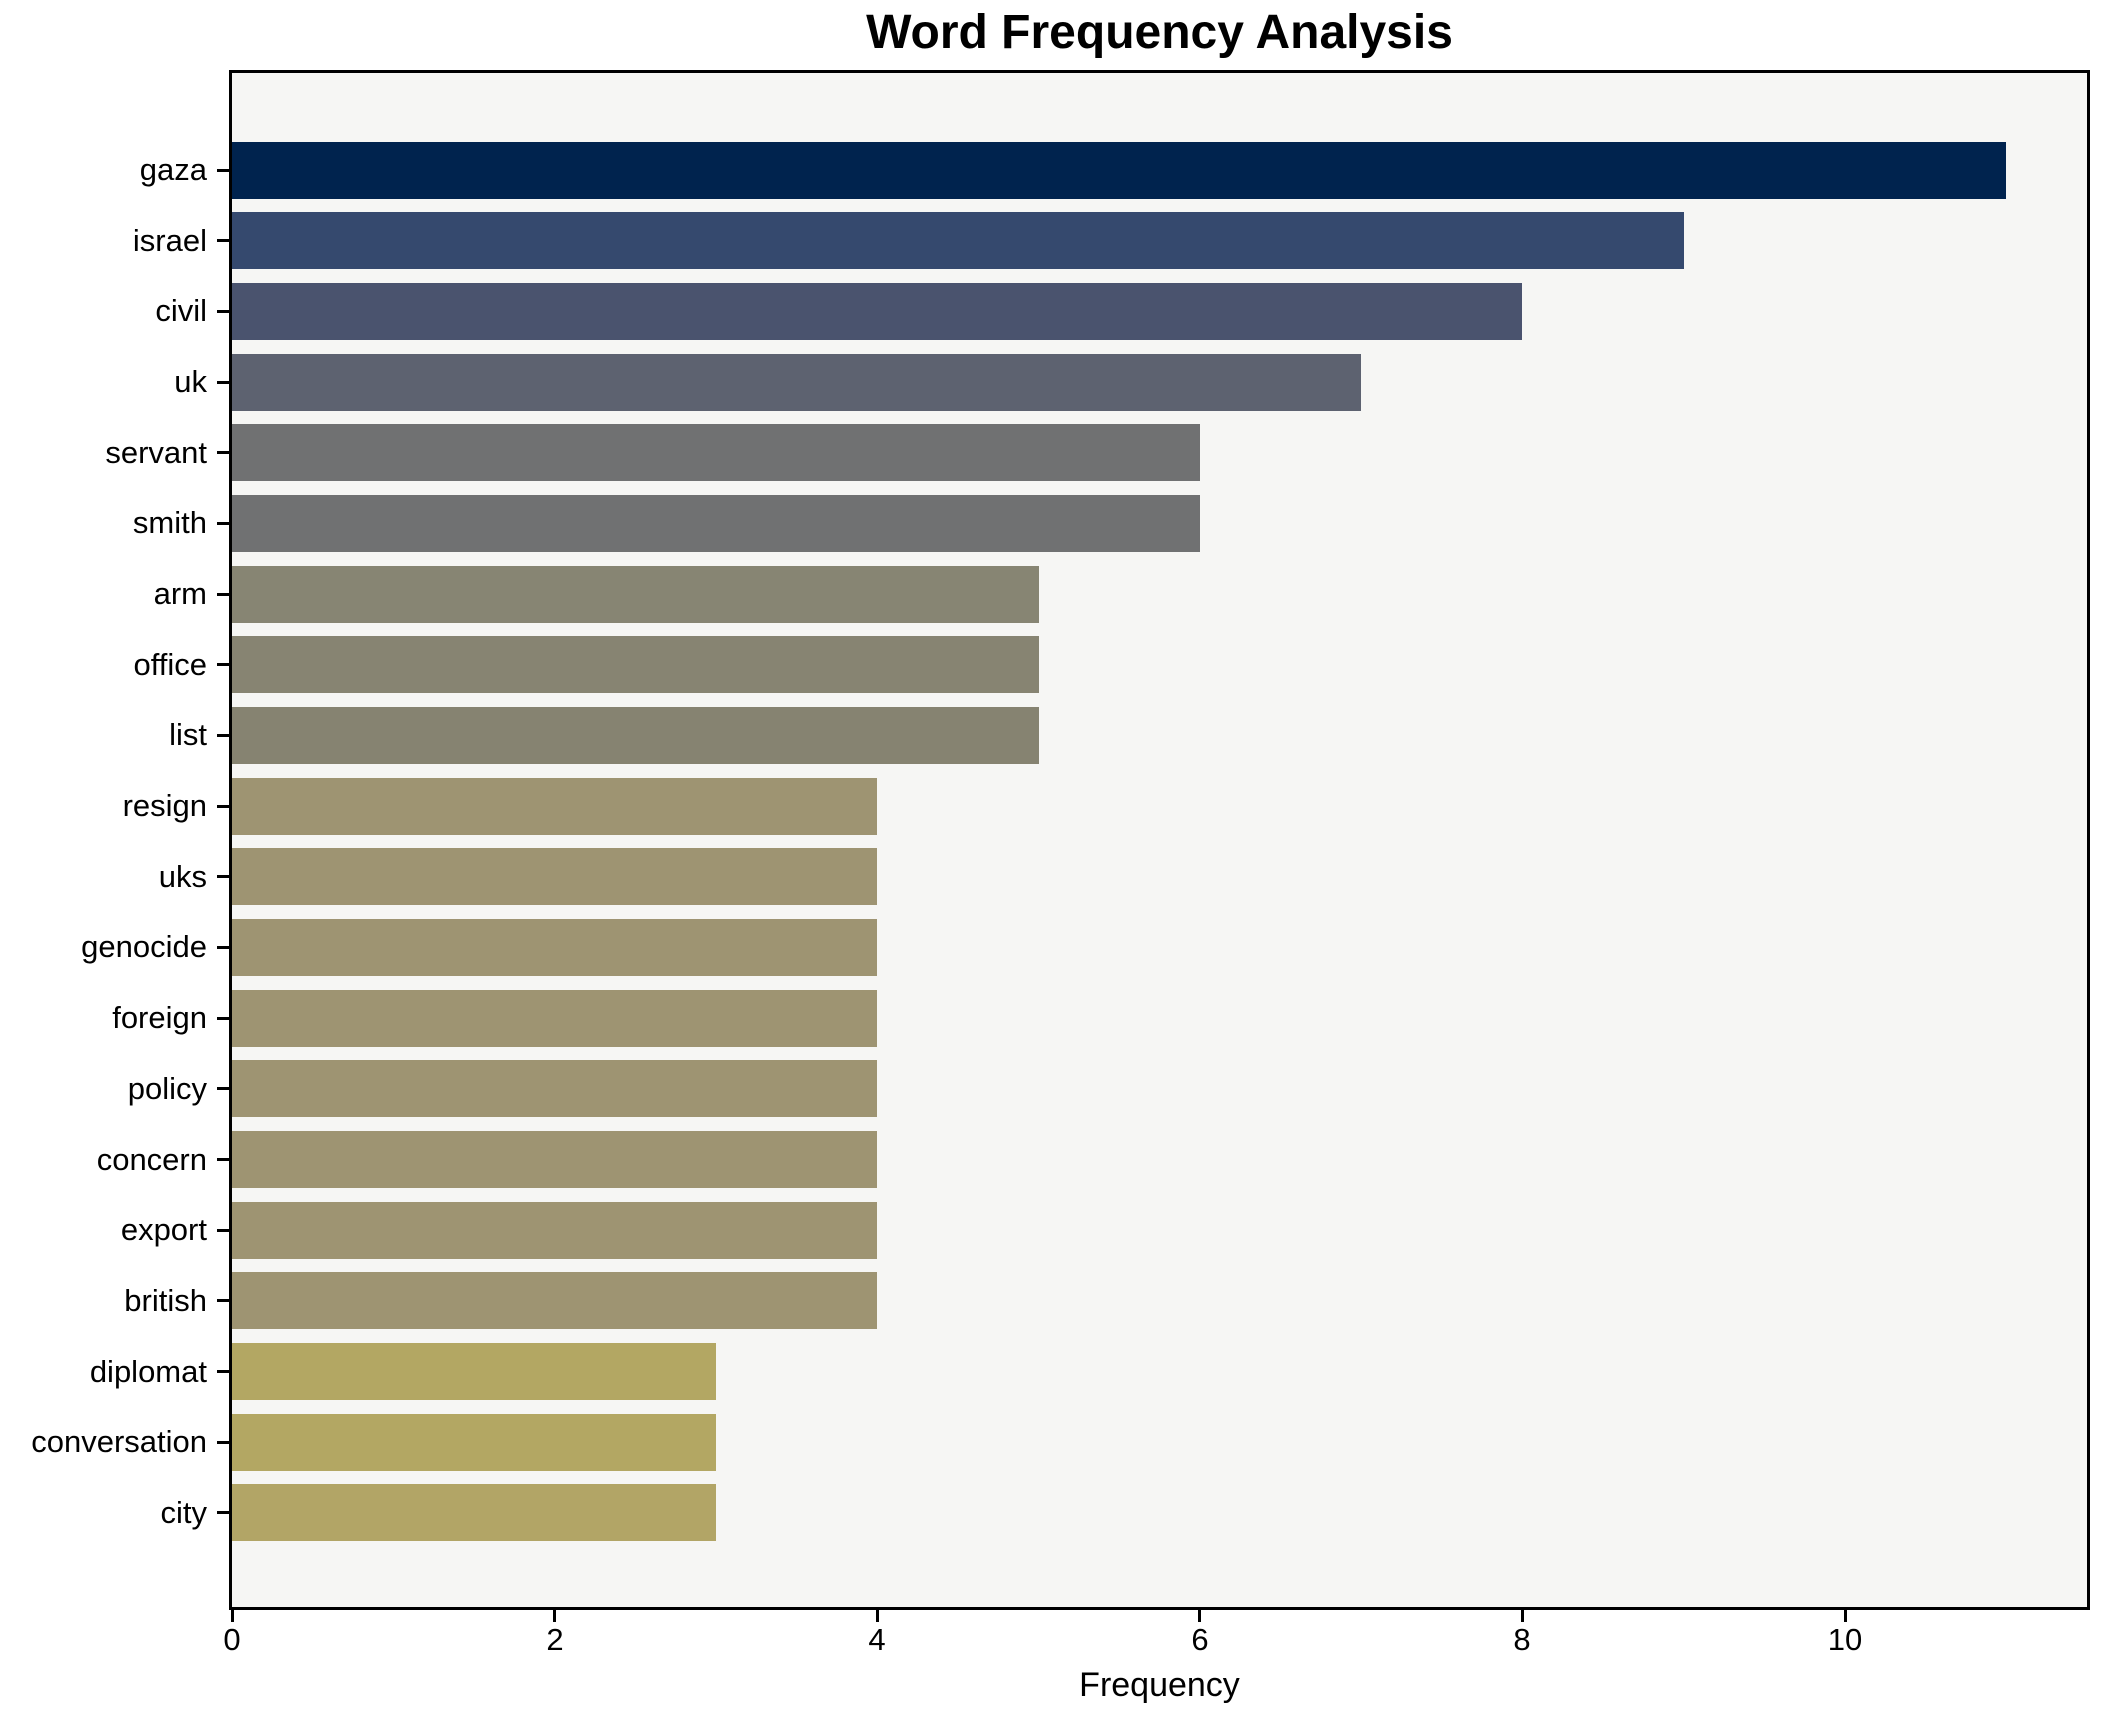  Describe the element at coordinates (182, 876) in the screenshot. I see `y-tick-label-uks: uks` at that location.